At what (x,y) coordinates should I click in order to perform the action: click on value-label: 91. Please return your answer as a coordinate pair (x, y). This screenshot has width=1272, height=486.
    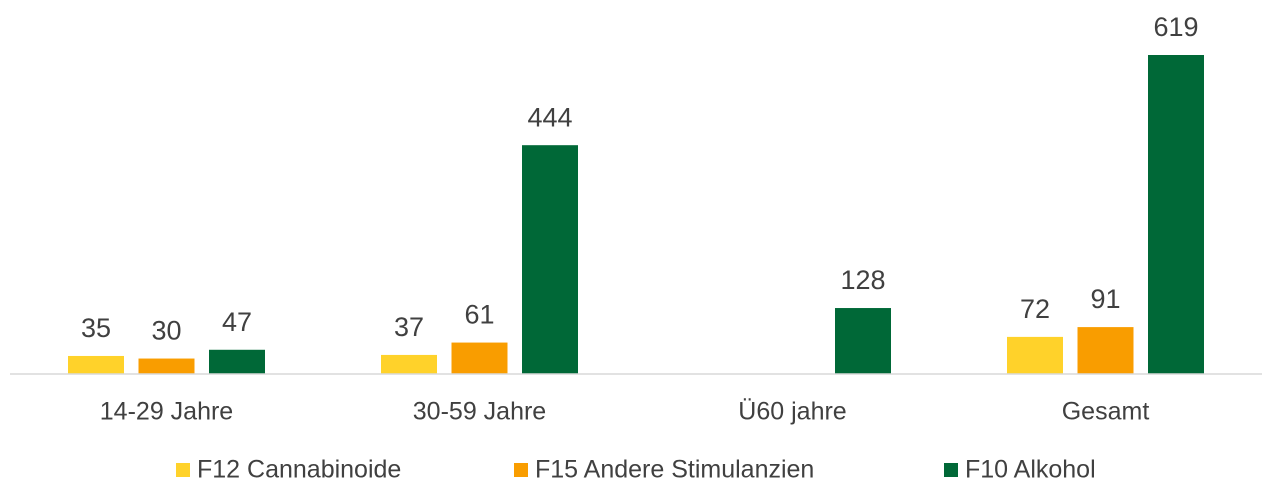
    Looking at the image, I should click on (1105, 299).